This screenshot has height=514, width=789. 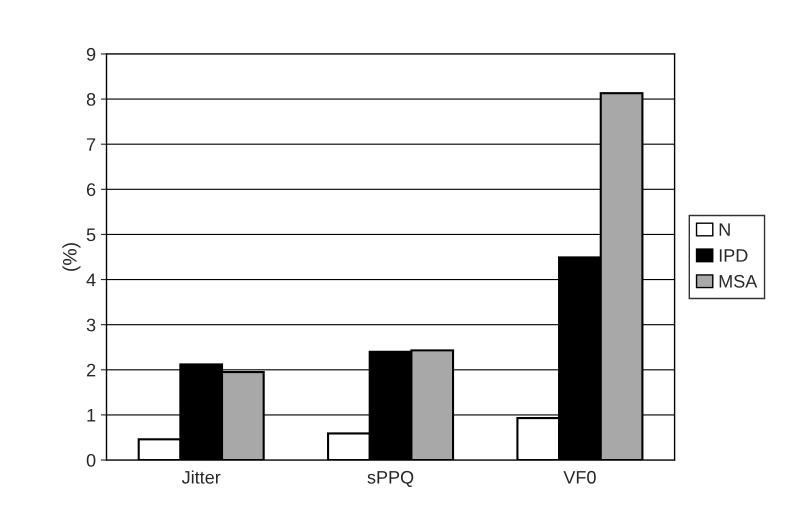 I want to click on y-tick-label: 0, so click(x=91, y=460).